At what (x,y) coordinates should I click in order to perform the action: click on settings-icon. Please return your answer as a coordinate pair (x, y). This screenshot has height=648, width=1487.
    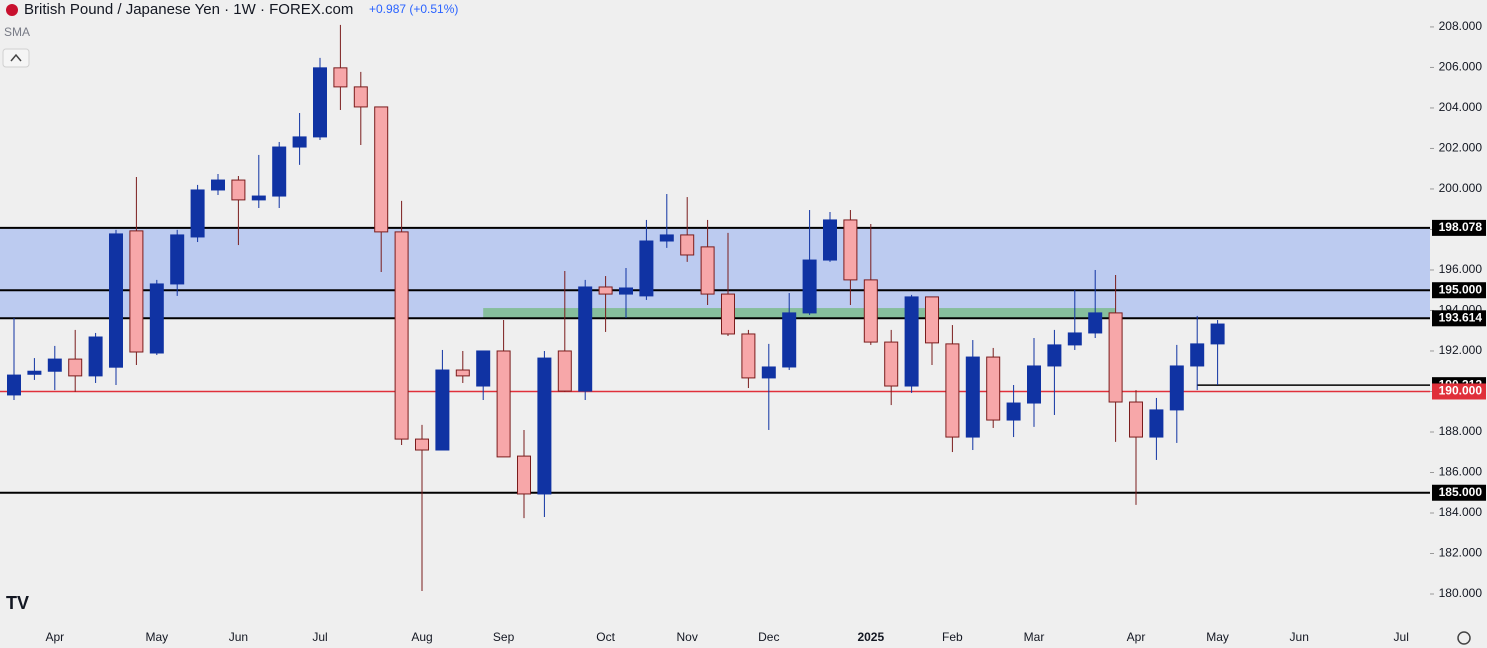
    Looking at the image, I should click on (1464, 638).